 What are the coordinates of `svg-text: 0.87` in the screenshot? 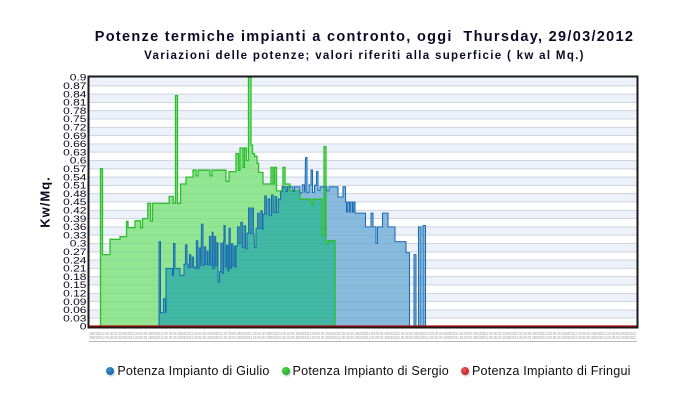 It's located at (74, 86).